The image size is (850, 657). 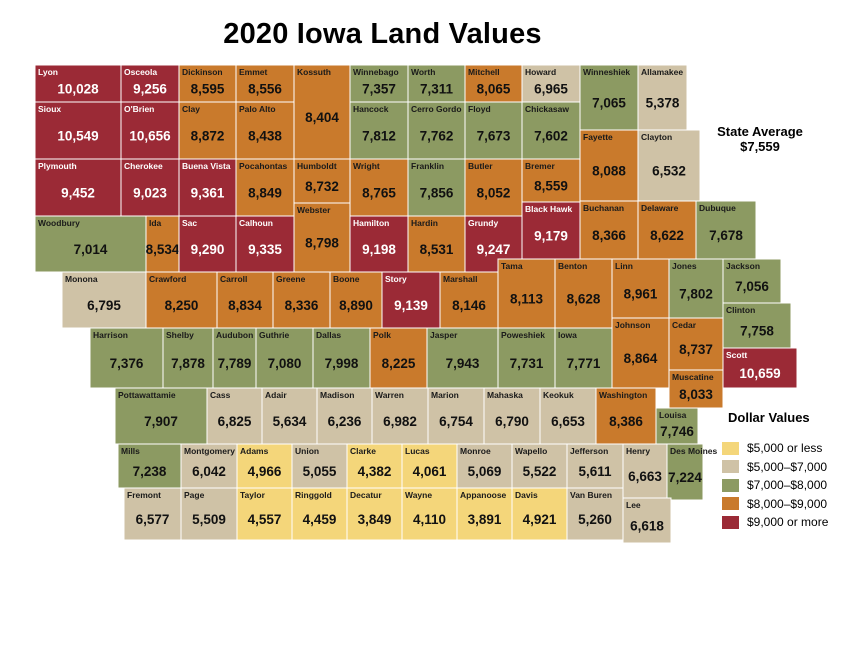 I want to click on county-osceola: Osceola 9,256, so click(x=150, y=83).